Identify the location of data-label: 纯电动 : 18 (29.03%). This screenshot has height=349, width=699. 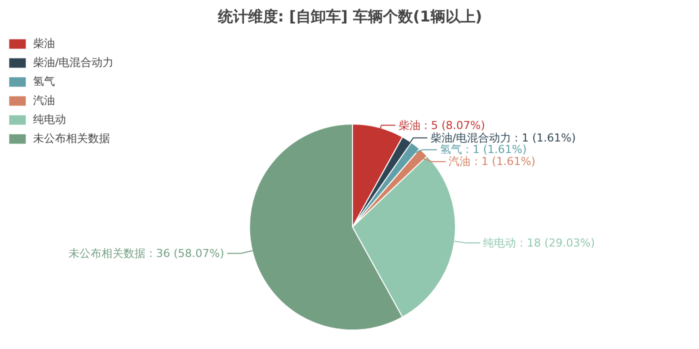
(539, 243).